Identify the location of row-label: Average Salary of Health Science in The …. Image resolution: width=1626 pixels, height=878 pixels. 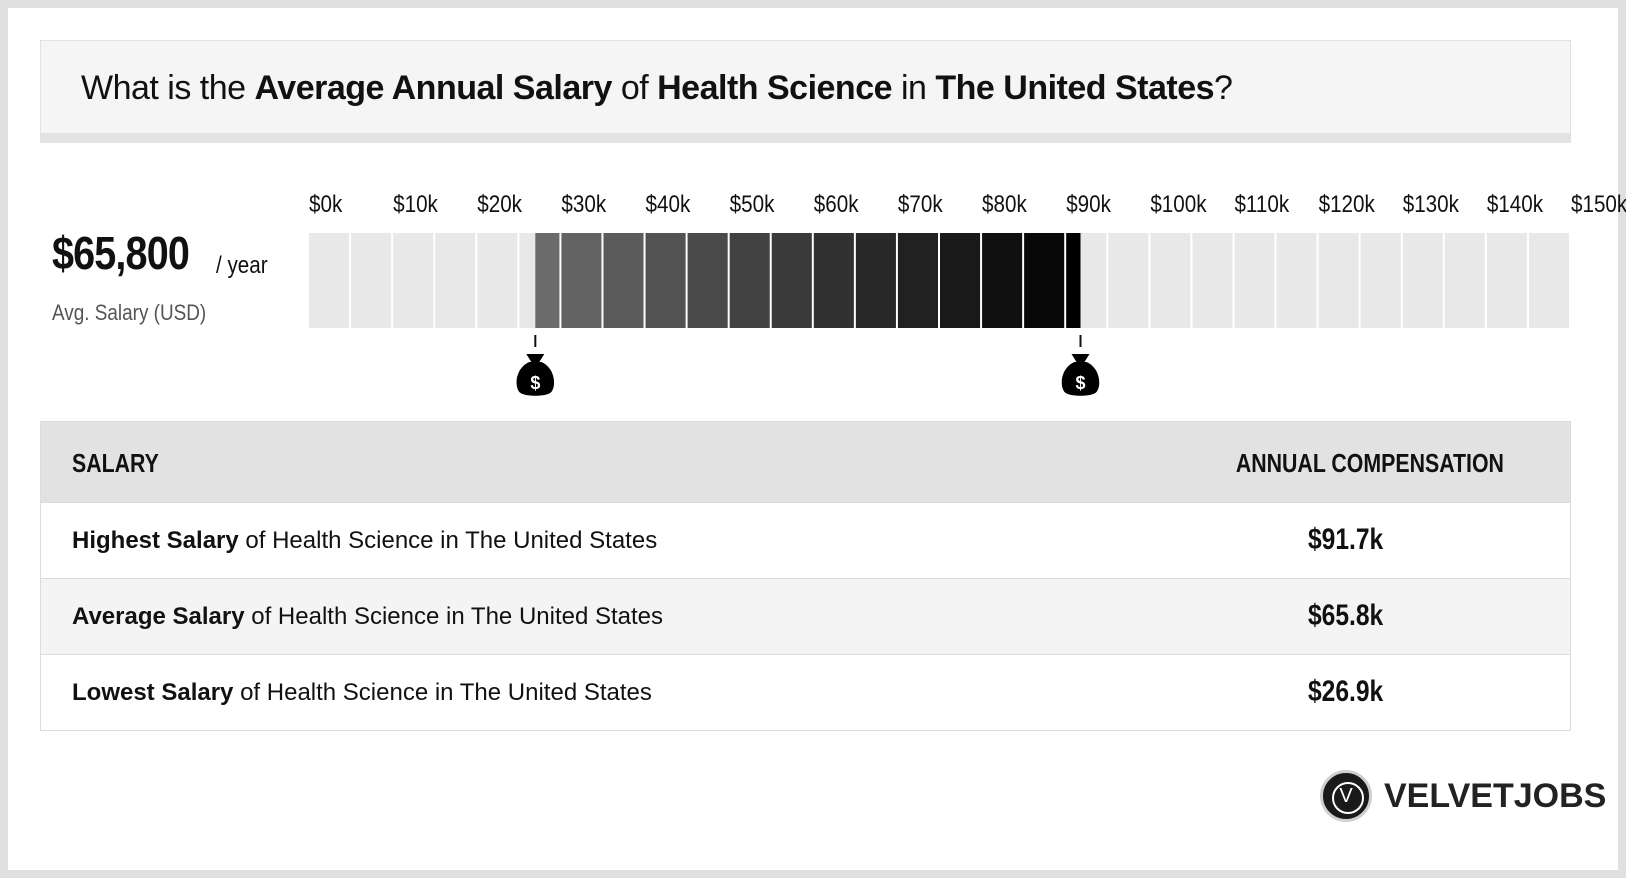
(368, 616).